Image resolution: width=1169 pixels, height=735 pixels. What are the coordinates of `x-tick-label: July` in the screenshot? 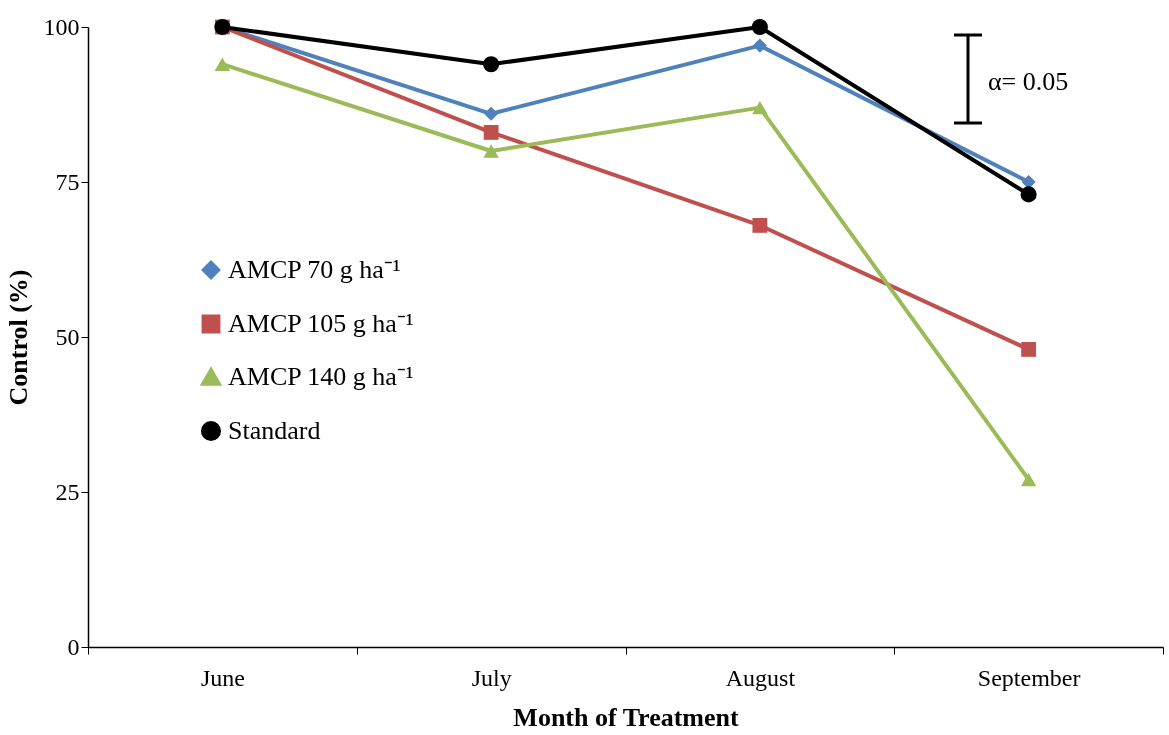 It's located at (491, 677).